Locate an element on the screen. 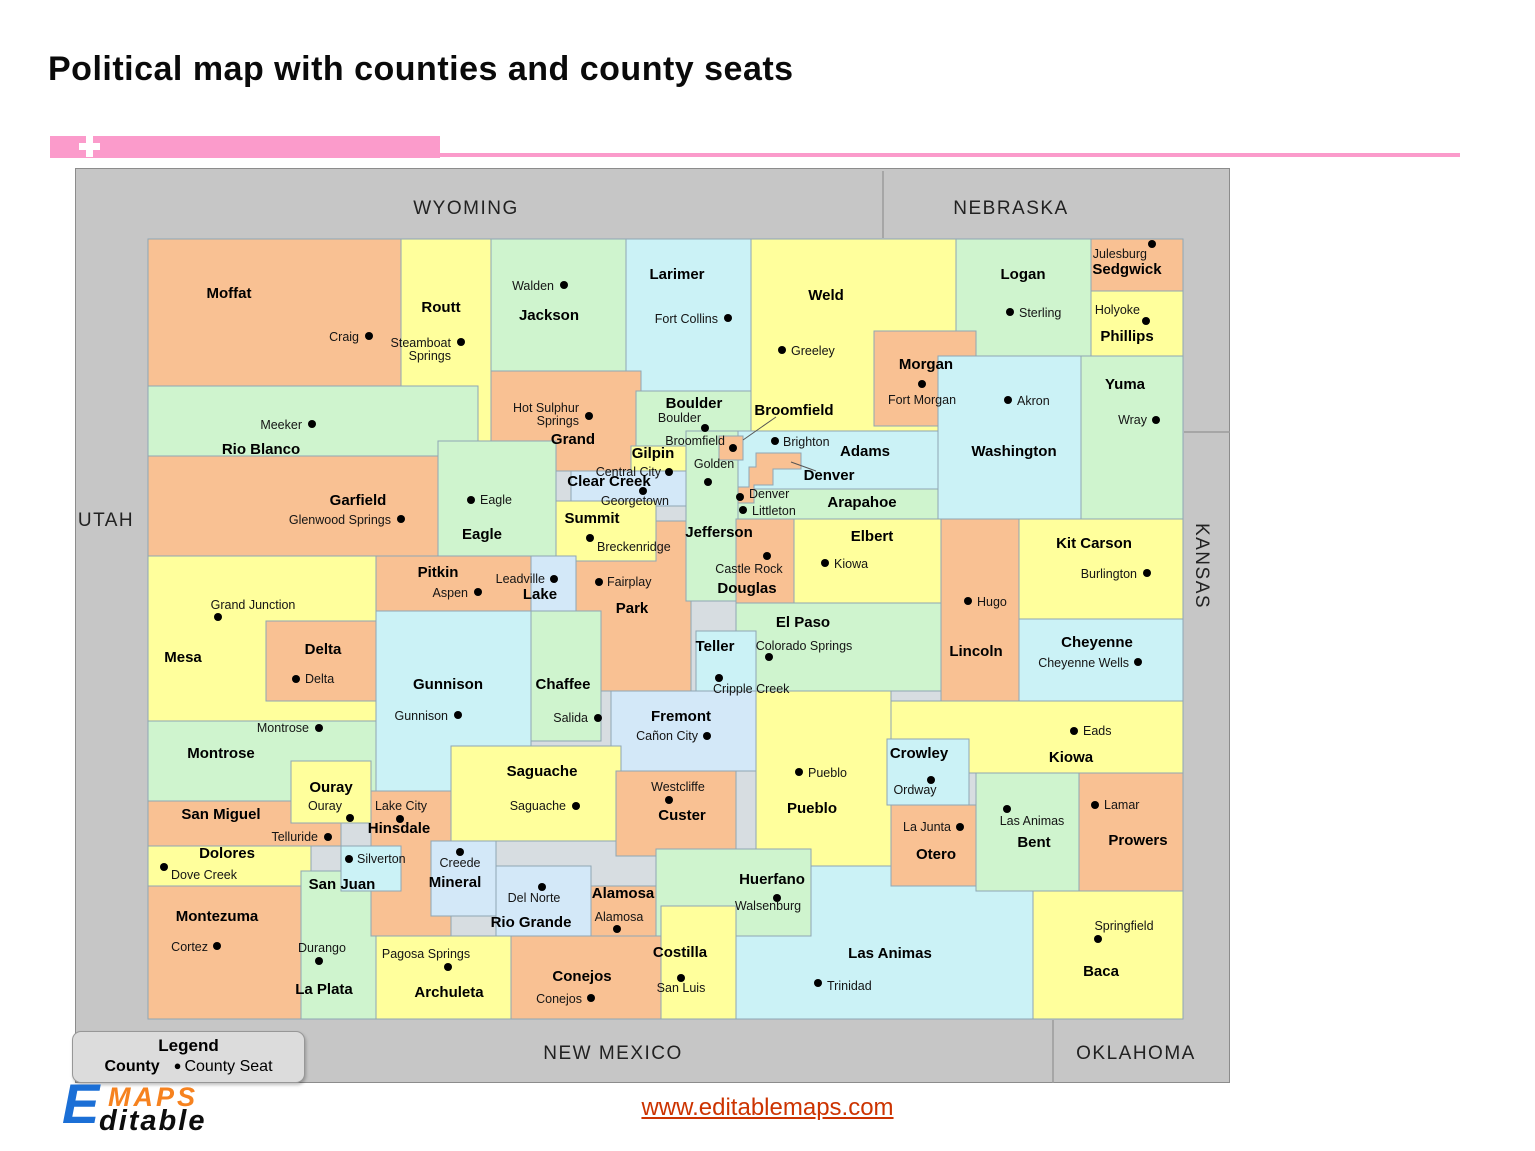  county-label-logan: Logan is located at coordinates (1023, 274).